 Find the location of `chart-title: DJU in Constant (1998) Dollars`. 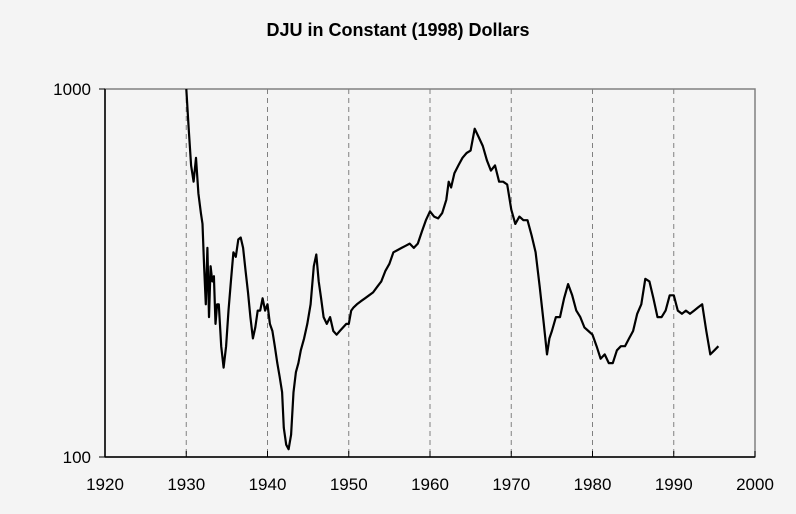

chart-title: DJU in Constant (1998) Dollars is located at coordinates (398, 30).